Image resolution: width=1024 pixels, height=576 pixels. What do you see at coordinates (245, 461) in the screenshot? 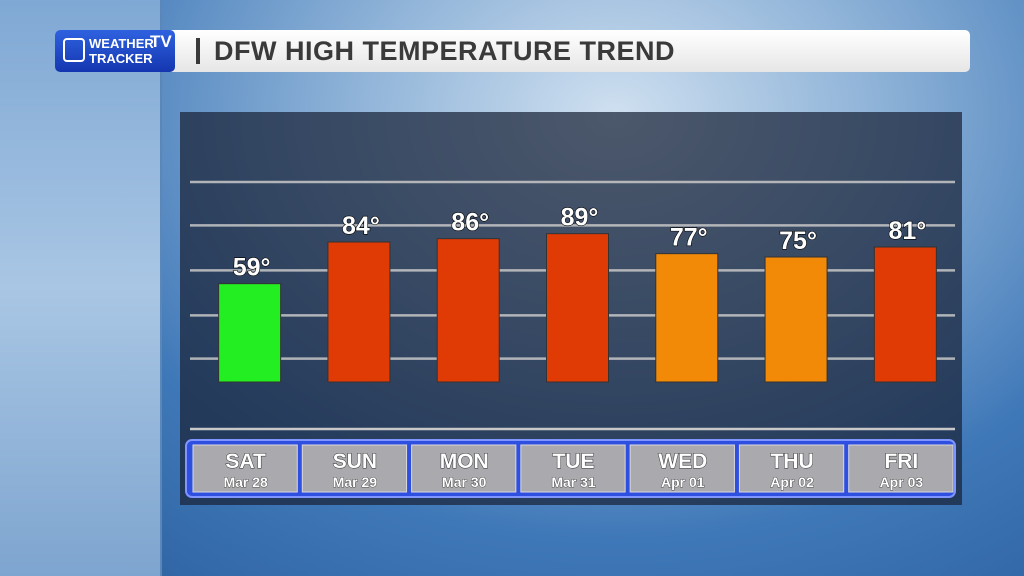
I see `x-tick-label: SAT` at bounding box center [245, 461].